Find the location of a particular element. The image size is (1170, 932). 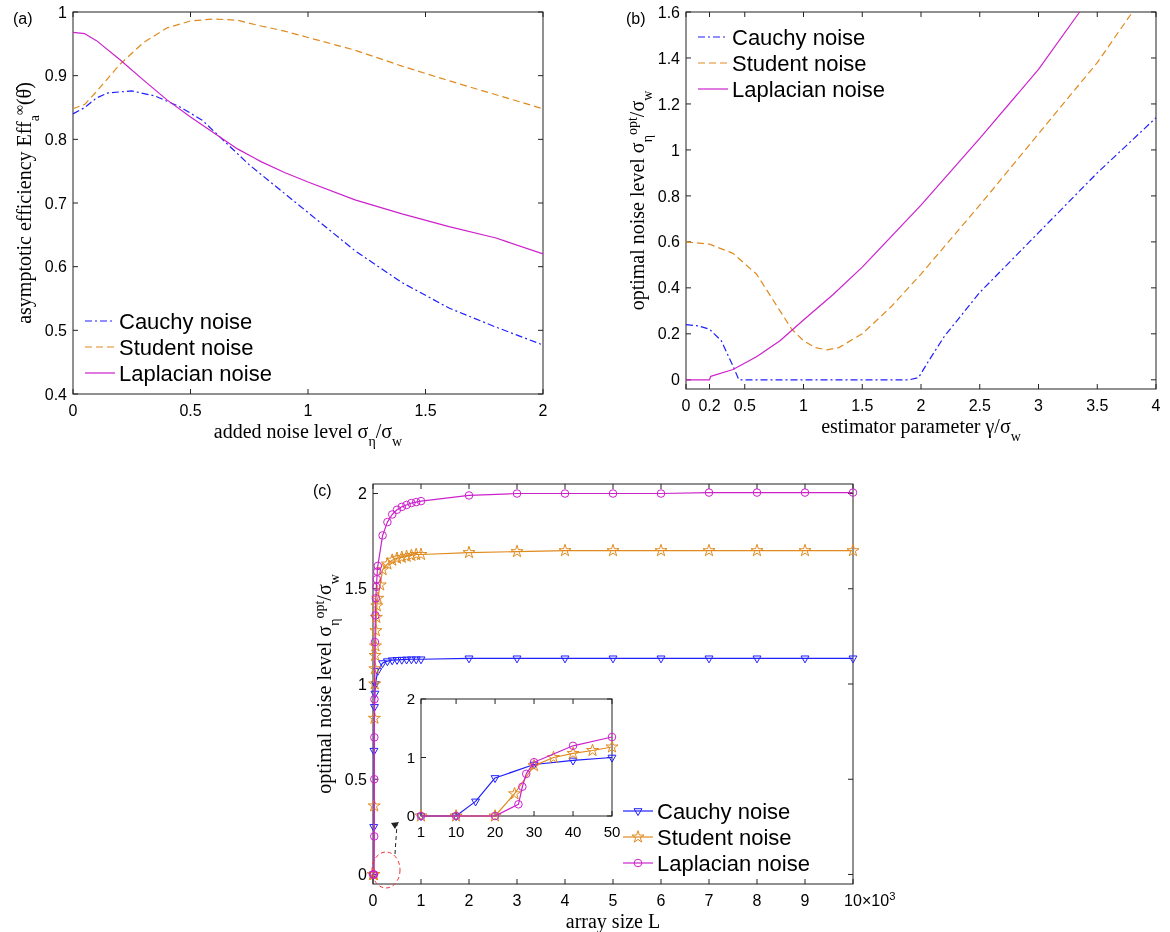

x-tick-label: 7 is located at coordinates (709, 900).